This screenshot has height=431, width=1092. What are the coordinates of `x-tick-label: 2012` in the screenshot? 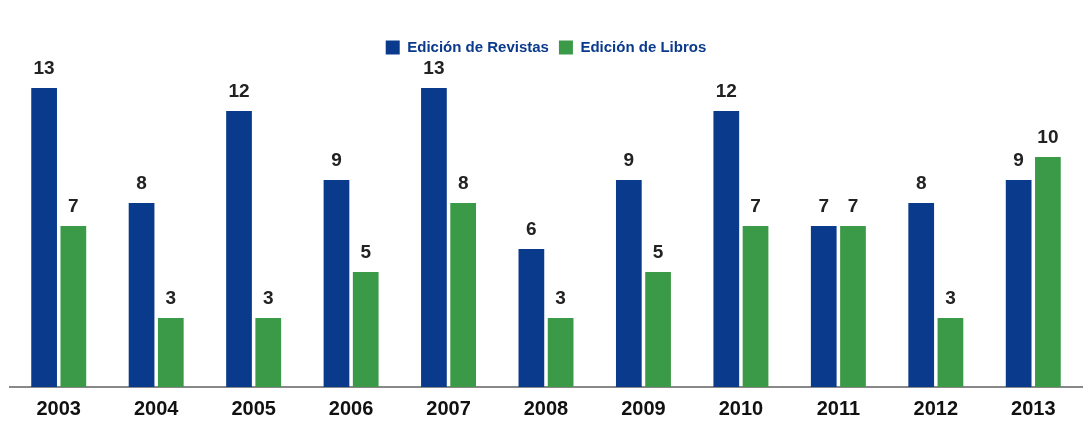 It's located at (936, 407).